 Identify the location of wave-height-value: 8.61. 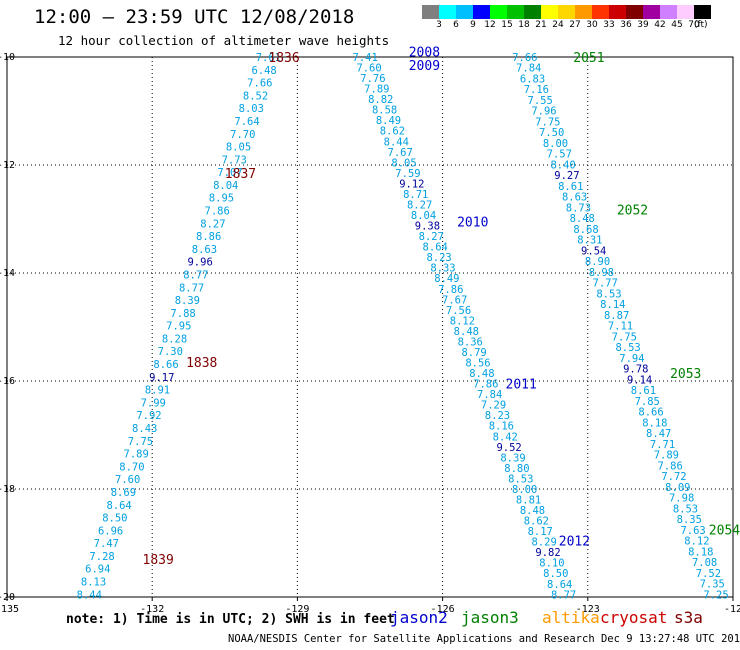
(570, 187).